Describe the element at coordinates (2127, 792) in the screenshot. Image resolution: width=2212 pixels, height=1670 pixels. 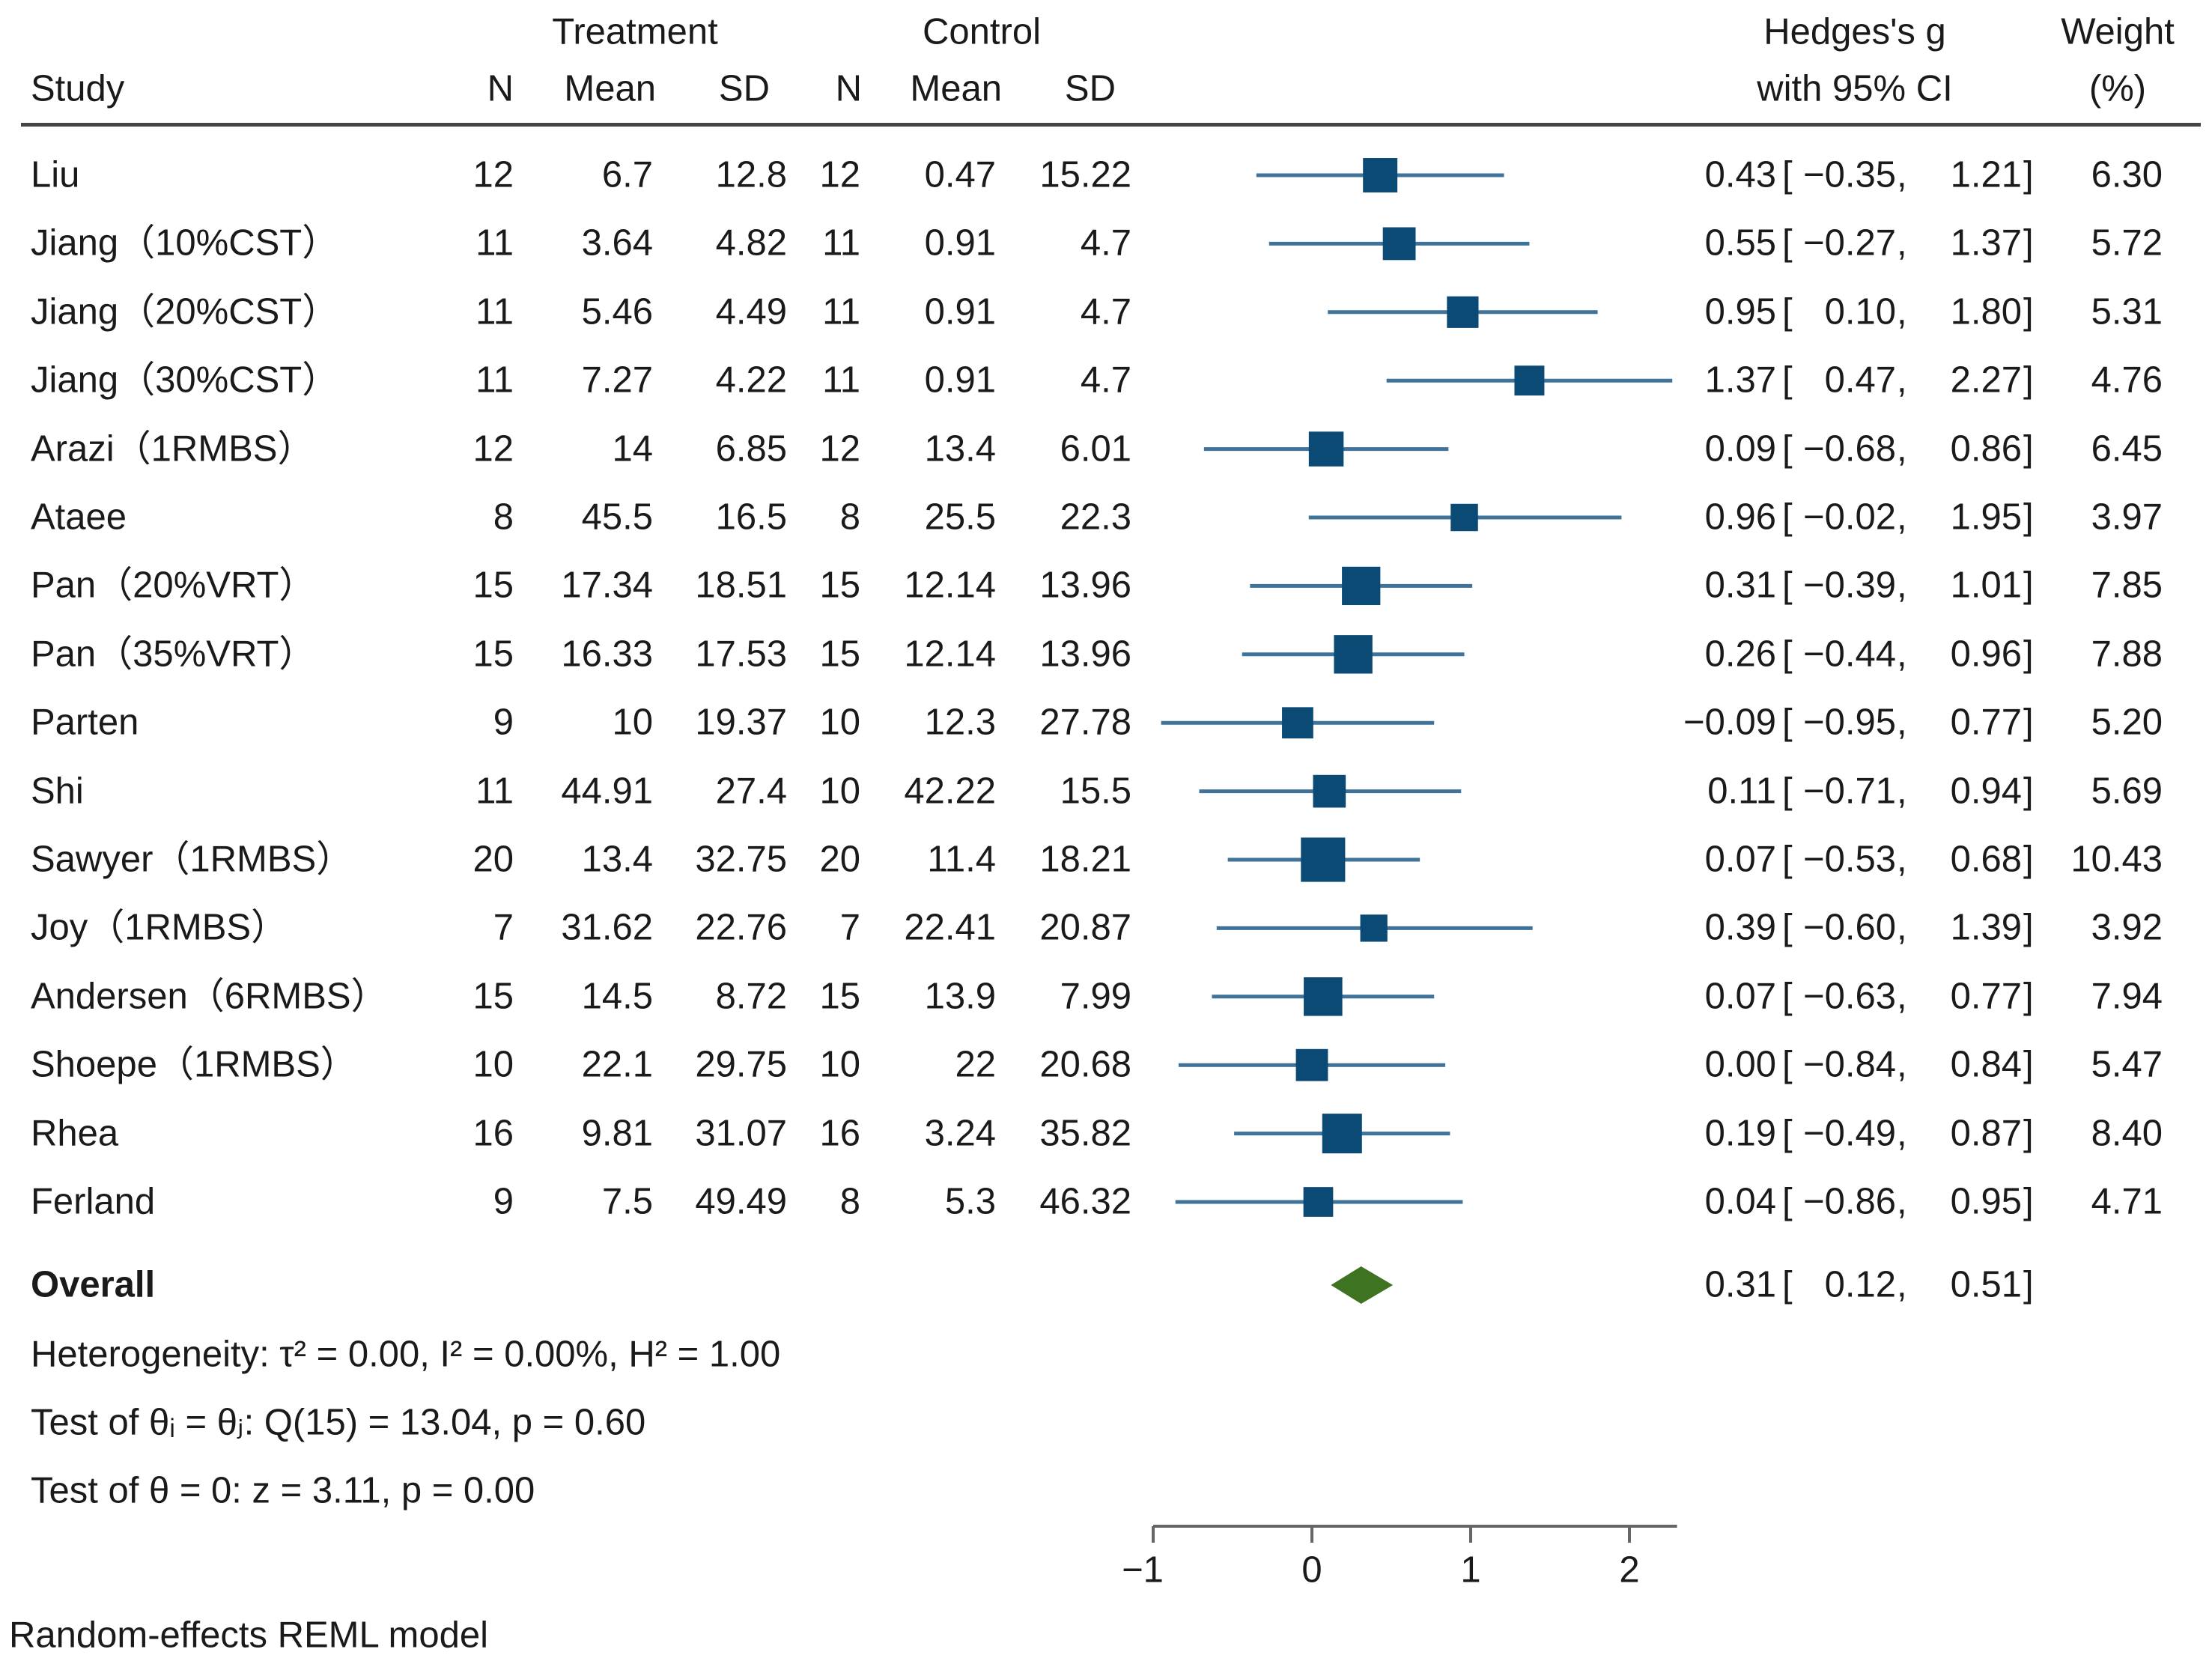
I see `weight-value: 5.69` at that location.